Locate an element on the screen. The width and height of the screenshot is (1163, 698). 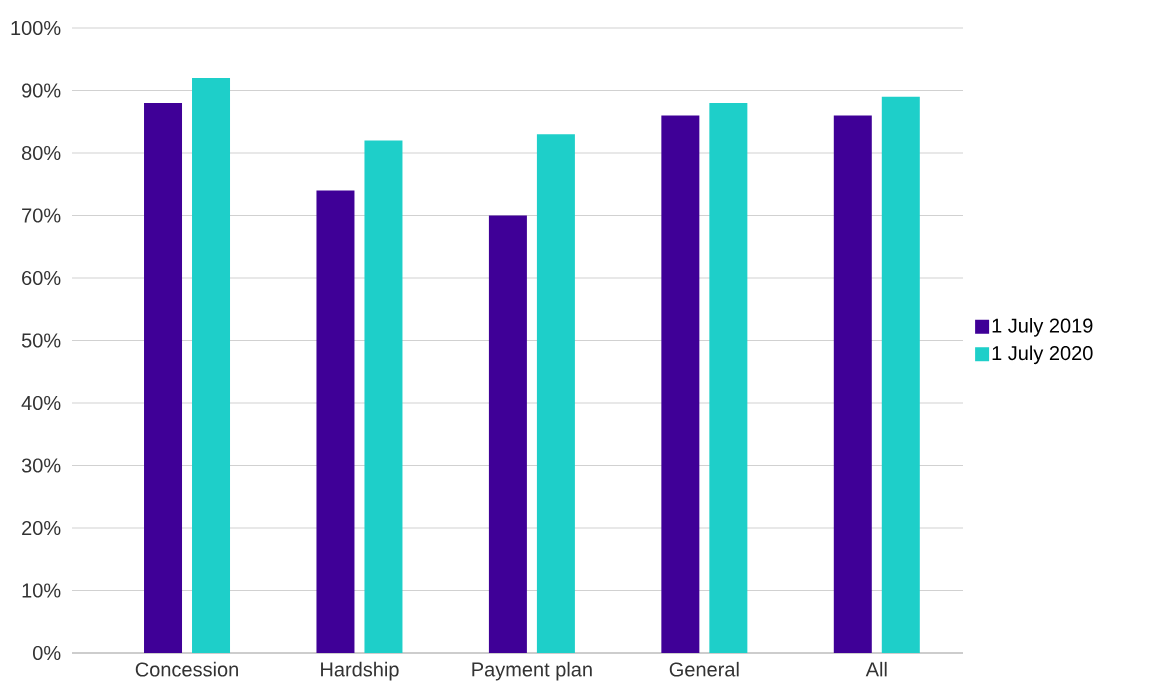
y-tick-label: 80% is located at coordinates (41, 153).